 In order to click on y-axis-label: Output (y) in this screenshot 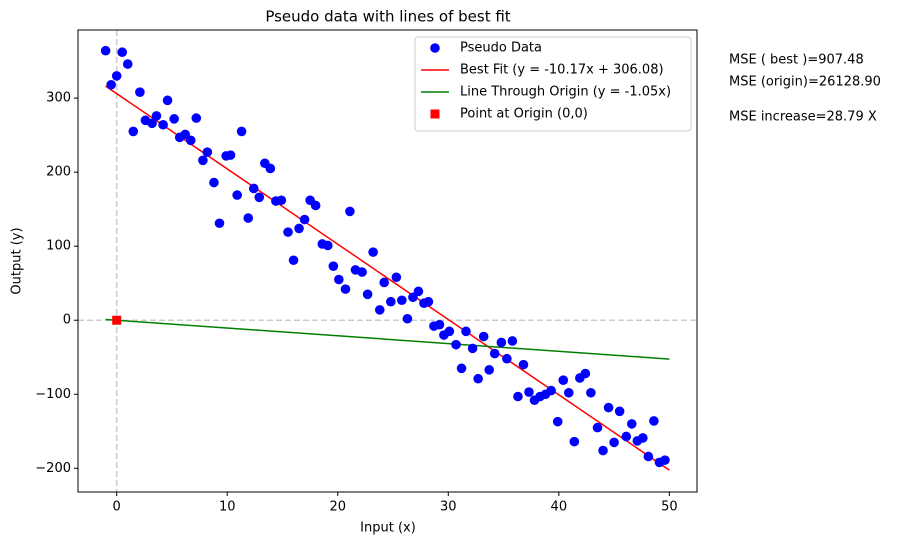, I will do `click(17, 260)`.